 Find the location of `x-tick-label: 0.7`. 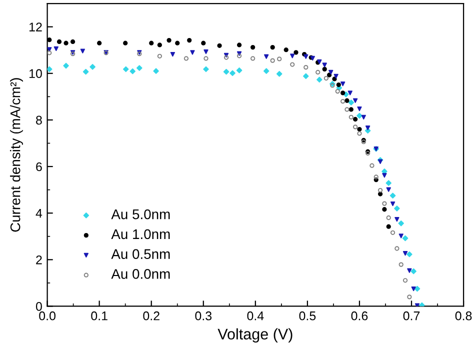

x-tick-label: 0.7 is located at coordinates (411, 315).